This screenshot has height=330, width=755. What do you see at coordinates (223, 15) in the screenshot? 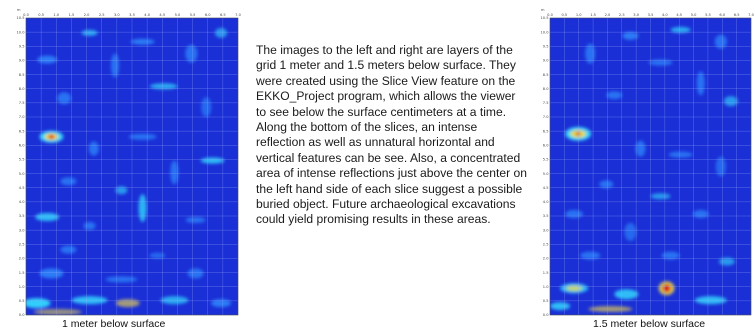
I see `left-slice-x-tick-label: 6.5` at bounding box center [223, 15].